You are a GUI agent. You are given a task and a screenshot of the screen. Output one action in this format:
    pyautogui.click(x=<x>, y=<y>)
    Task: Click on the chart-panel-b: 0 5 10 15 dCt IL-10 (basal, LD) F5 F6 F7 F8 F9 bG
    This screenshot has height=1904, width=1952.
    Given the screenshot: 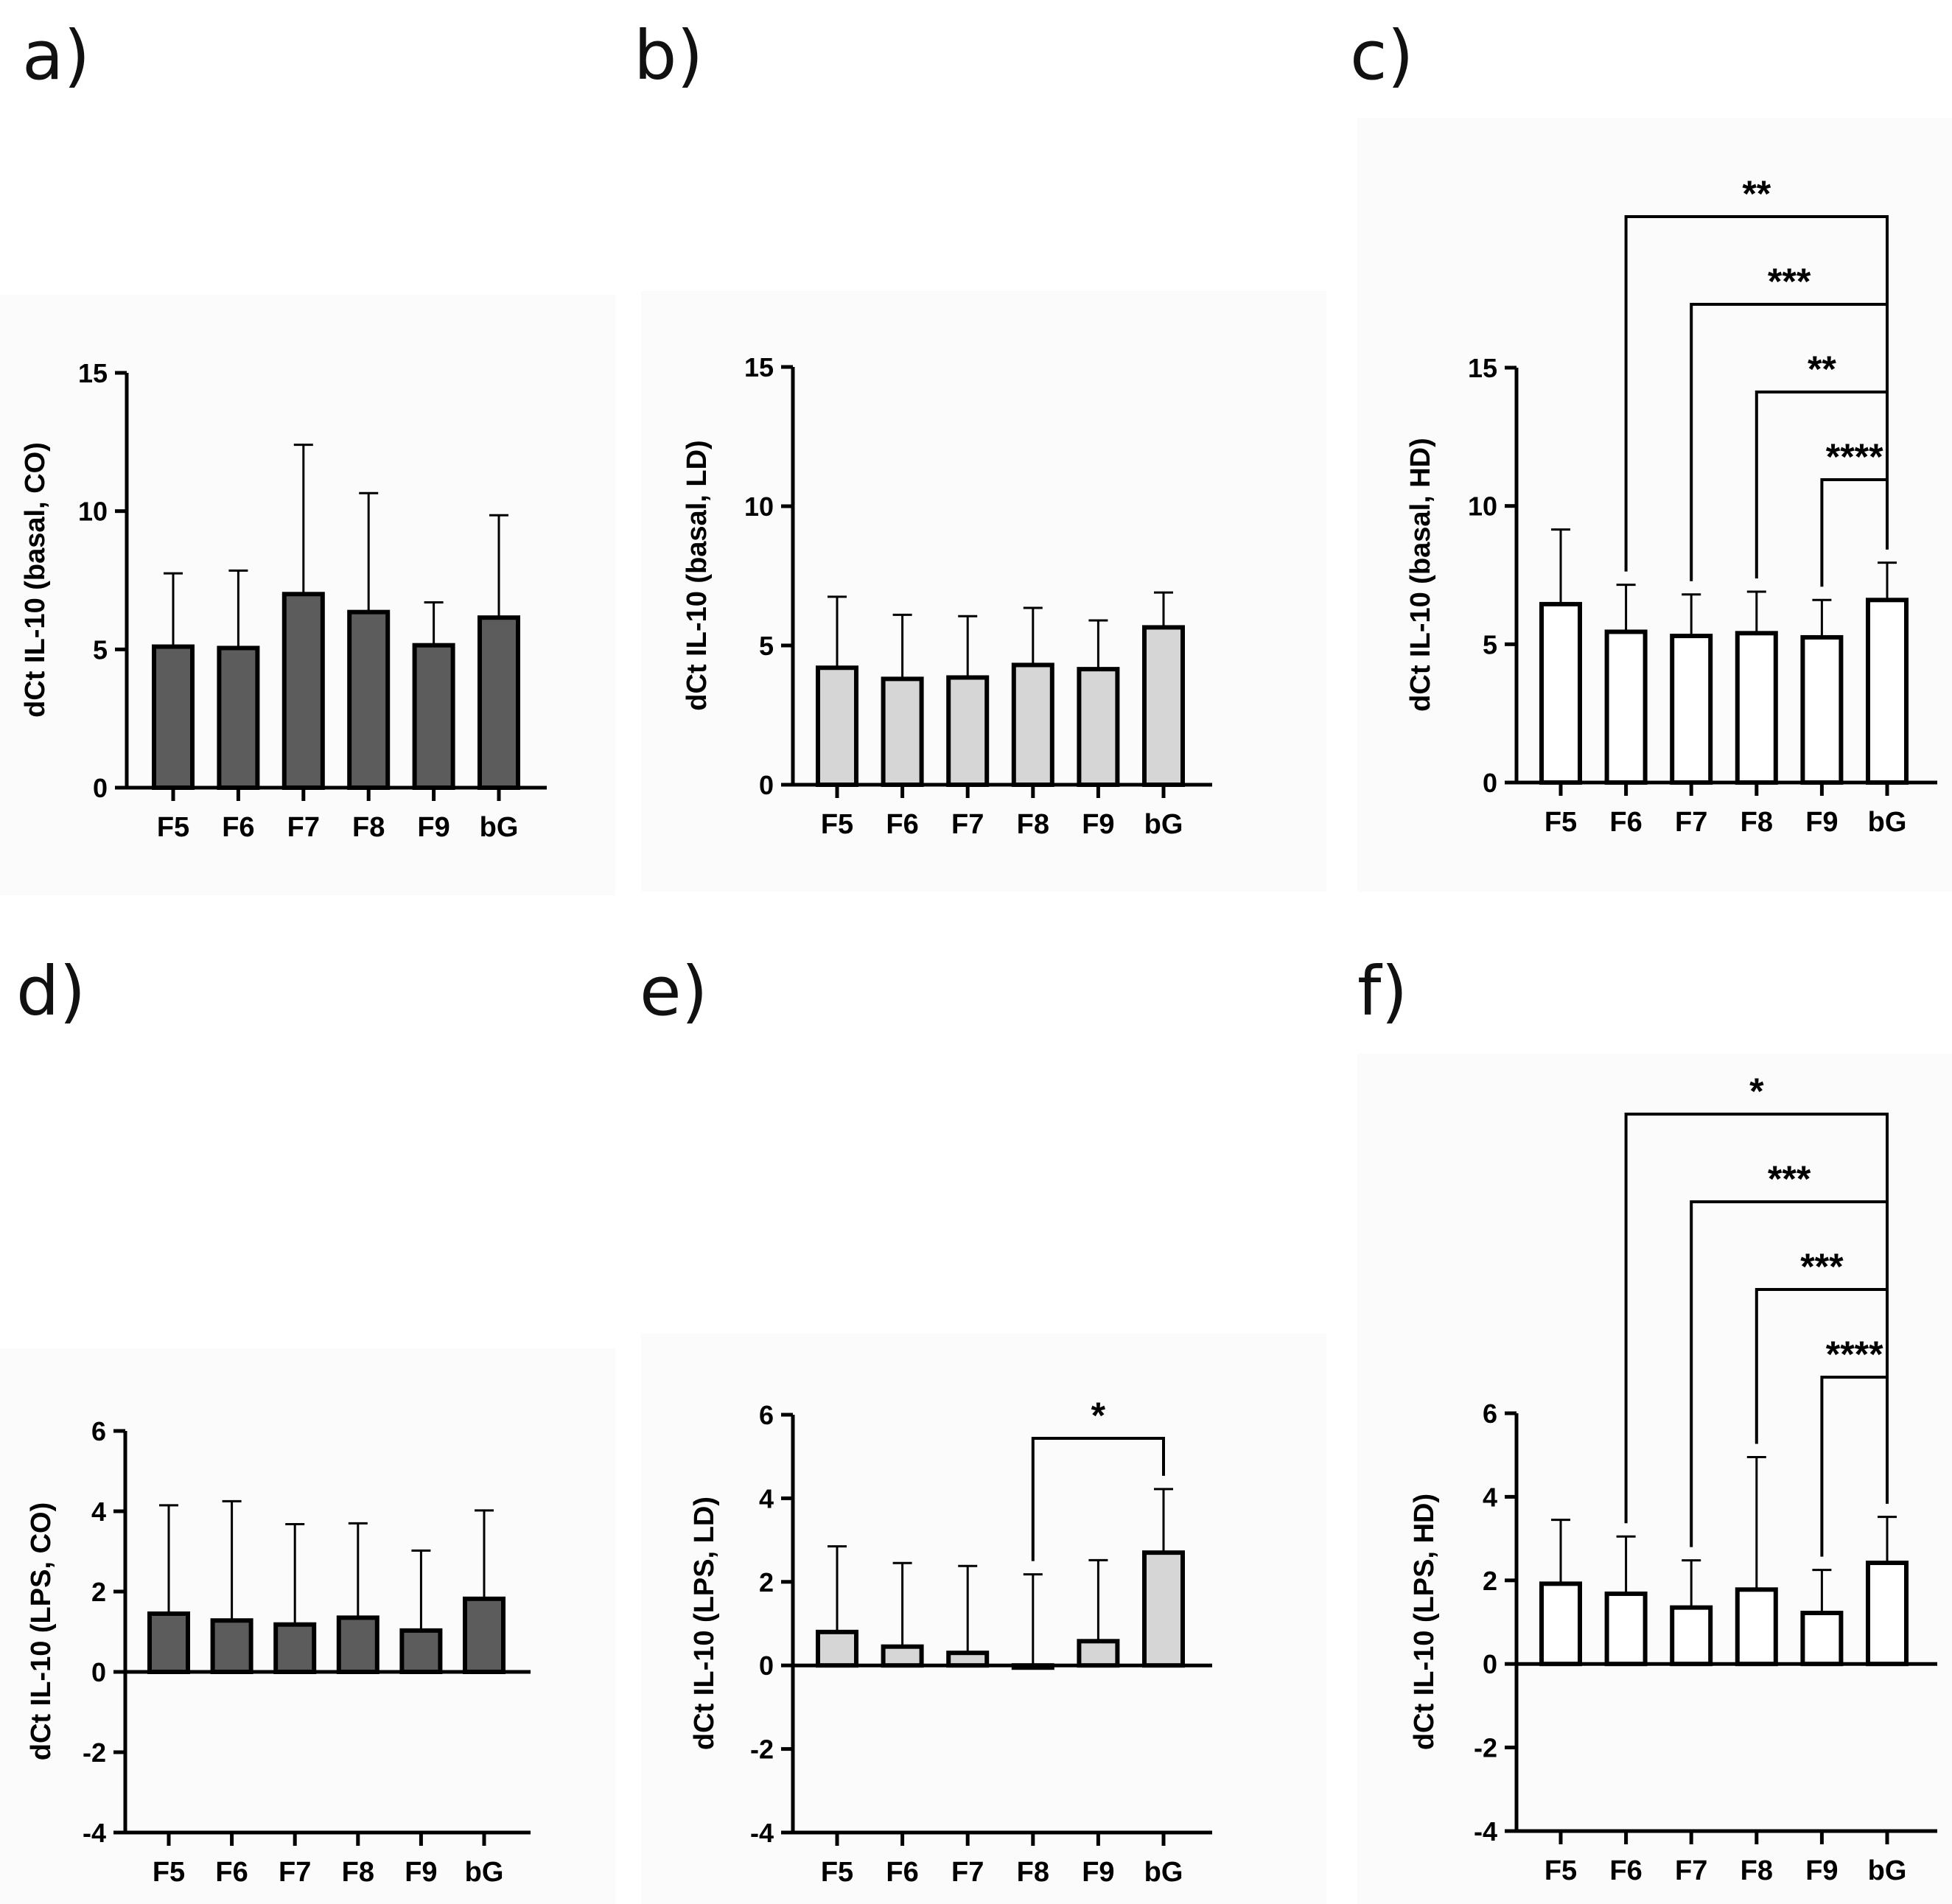 What is the action you would take?
    pyautogui.click(x=947, y=596)
    